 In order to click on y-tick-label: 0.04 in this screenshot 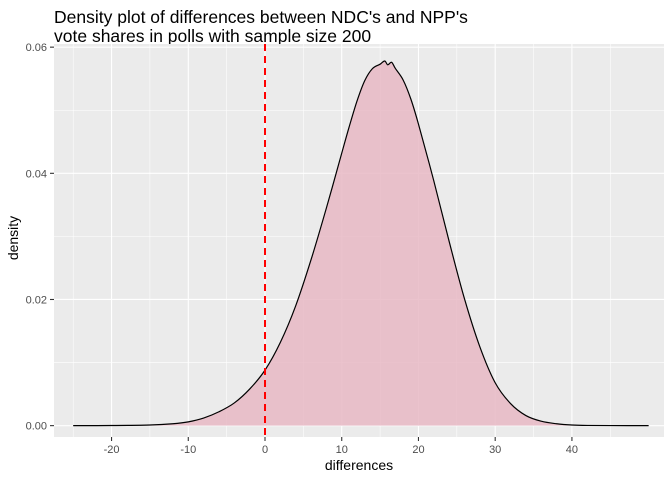, I will do `click(36, 174)`.